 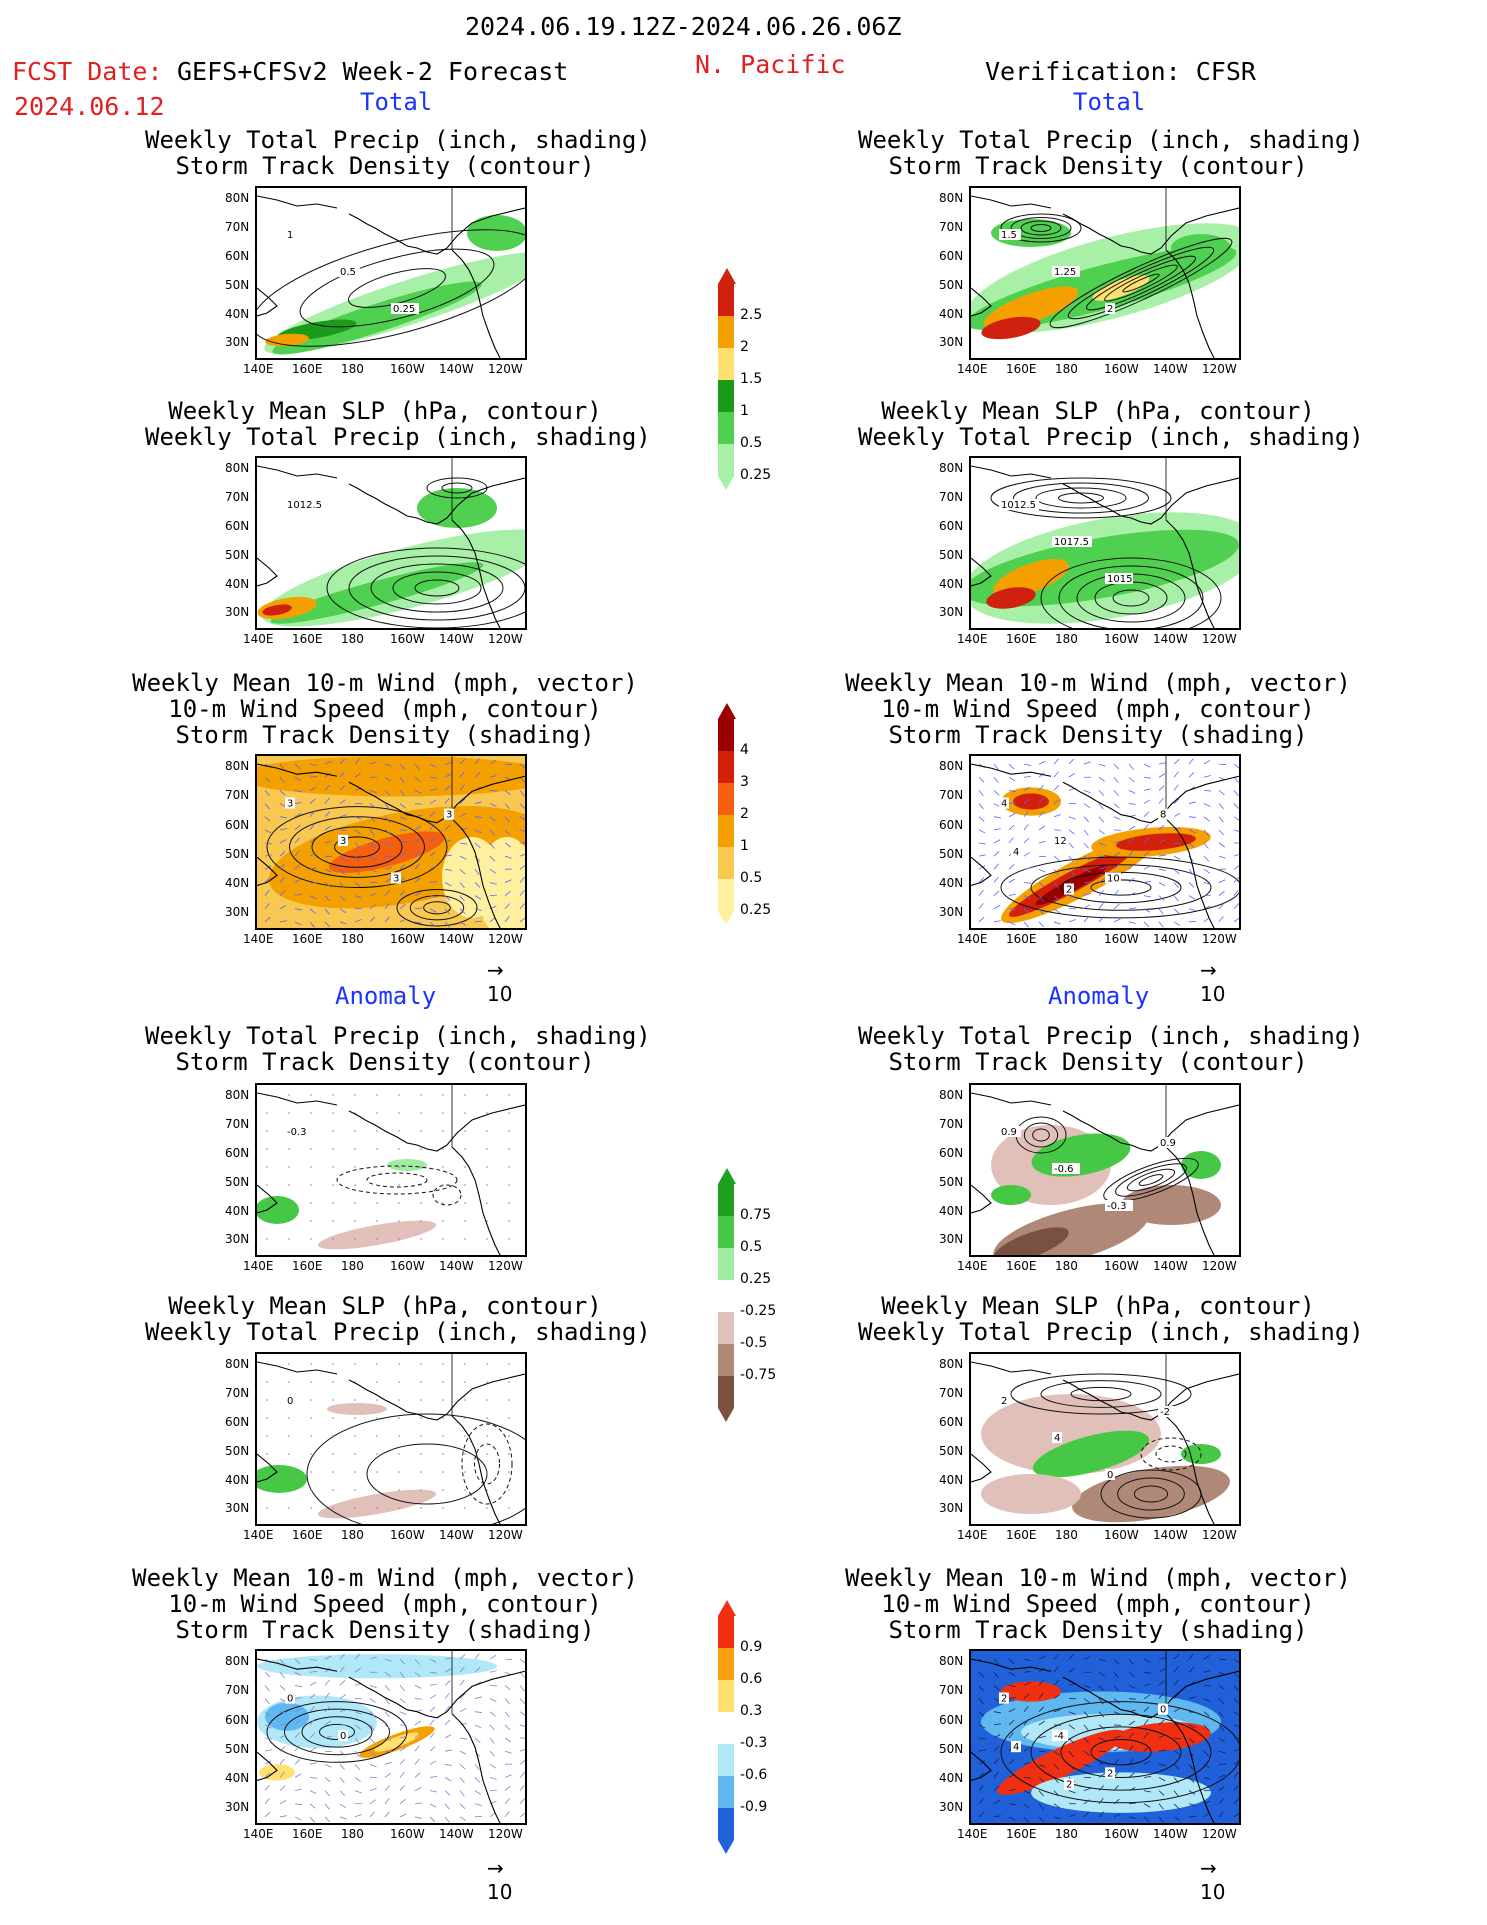 I want to click on contour-label: 0.5, so click(x=348, y=272).